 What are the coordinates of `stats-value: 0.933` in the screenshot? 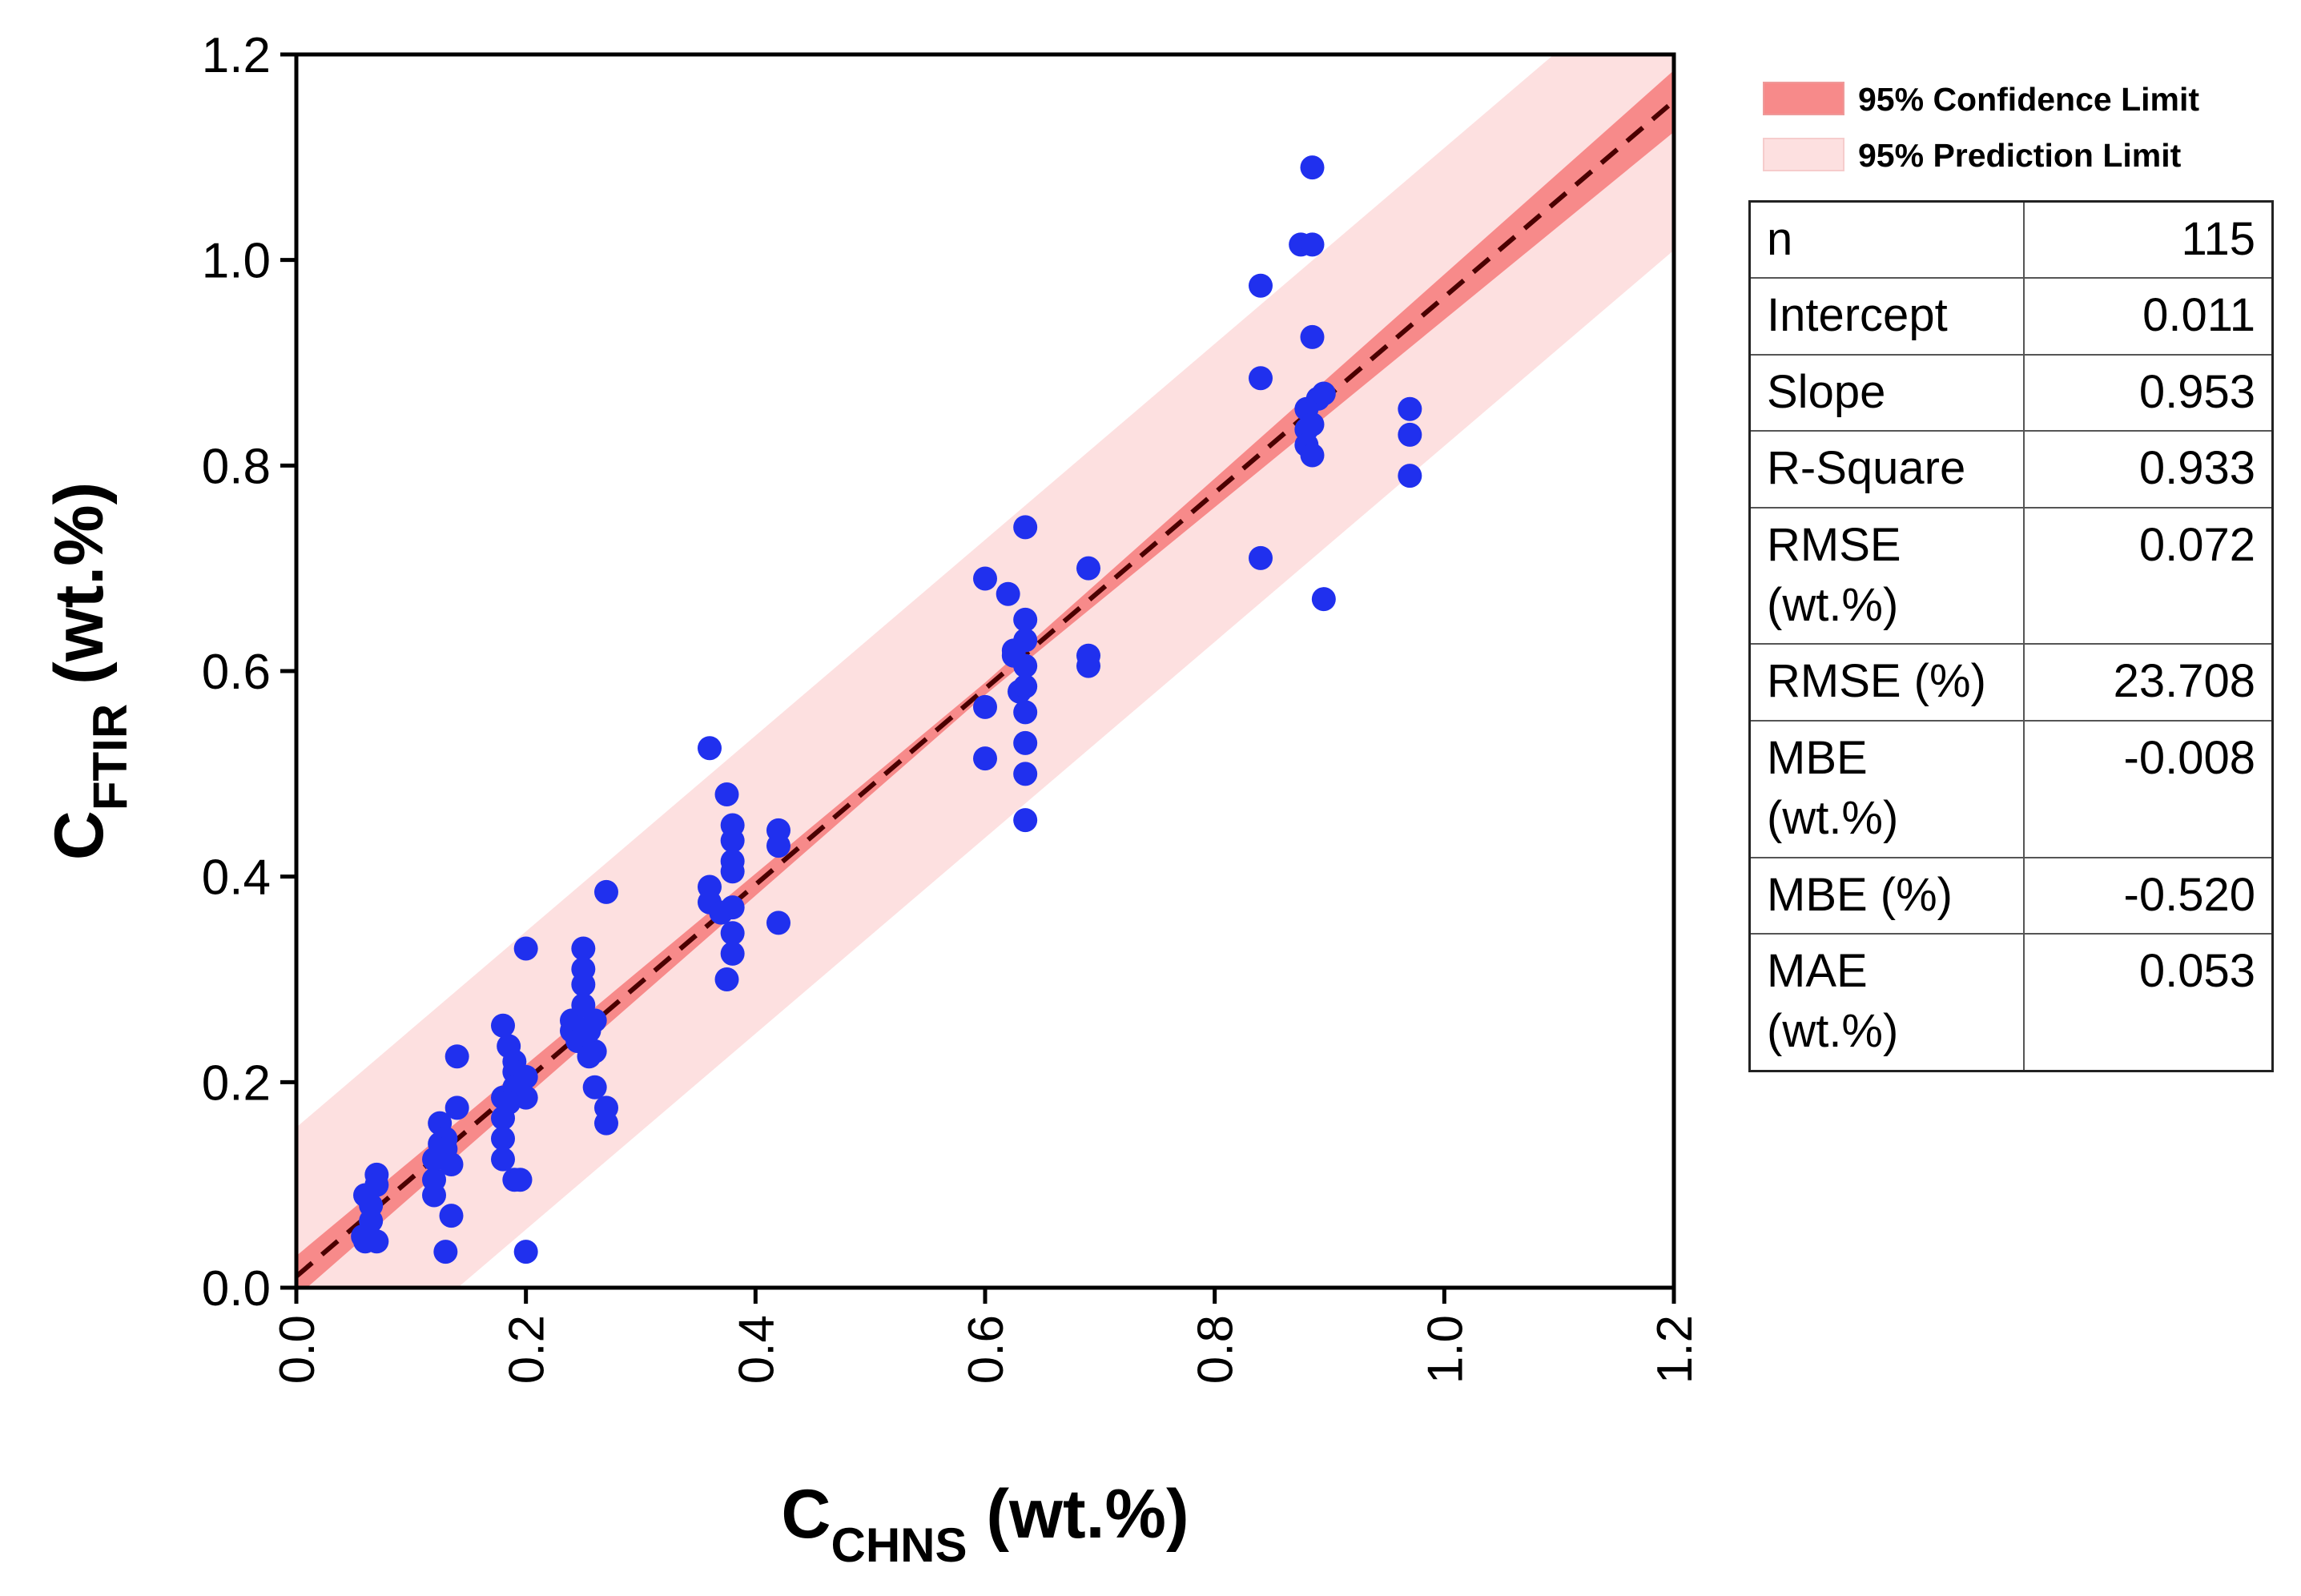 It's located at (2148, 469).